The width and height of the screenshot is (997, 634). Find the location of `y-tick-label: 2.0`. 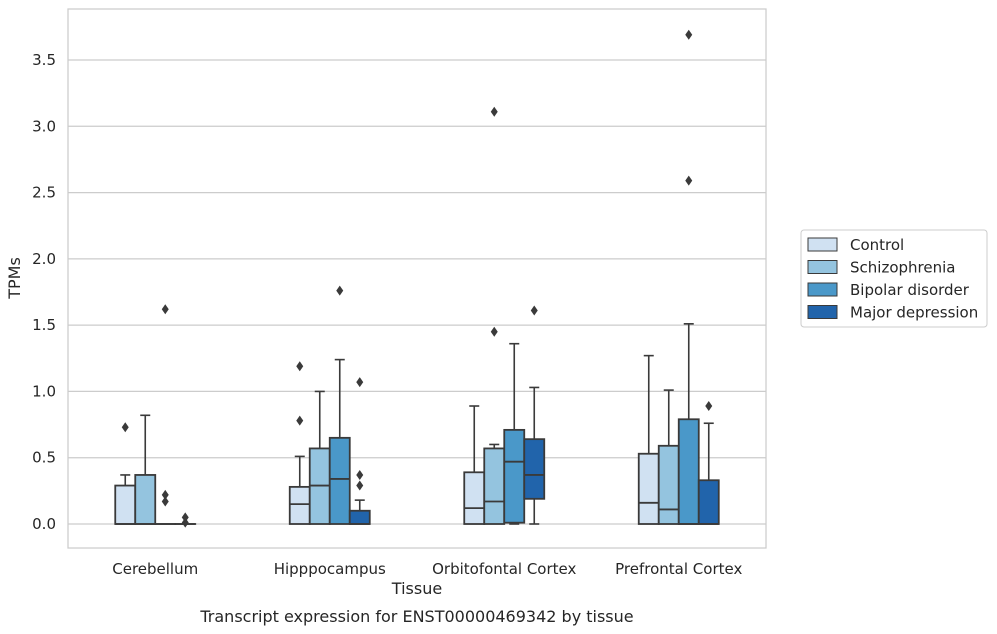

y-tick-label: 2.0 is located at coordinates (44, 259).